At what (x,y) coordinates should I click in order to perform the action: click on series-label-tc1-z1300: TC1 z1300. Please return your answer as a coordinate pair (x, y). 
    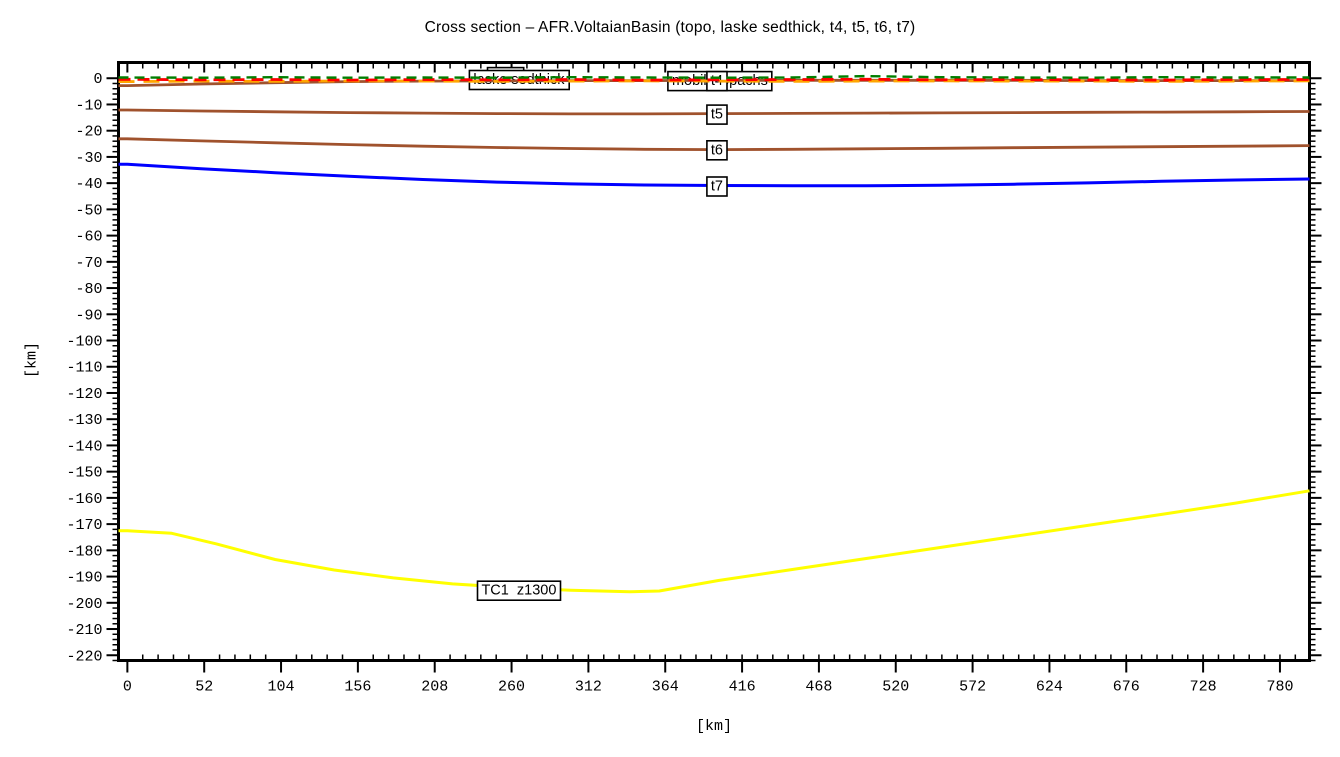
    Looking at the image, I should click on (519, 591).